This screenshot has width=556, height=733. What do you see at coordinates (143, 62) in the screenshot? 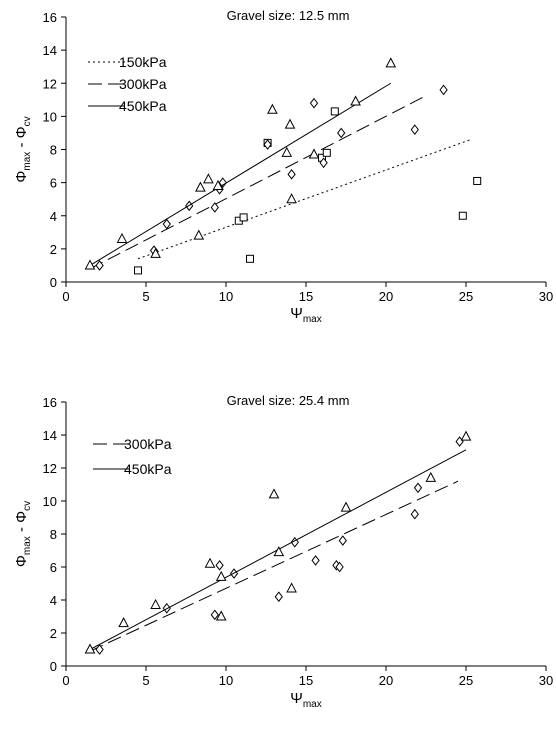
I see `legend-label: 150kPa` at bounding box center [143, 62].